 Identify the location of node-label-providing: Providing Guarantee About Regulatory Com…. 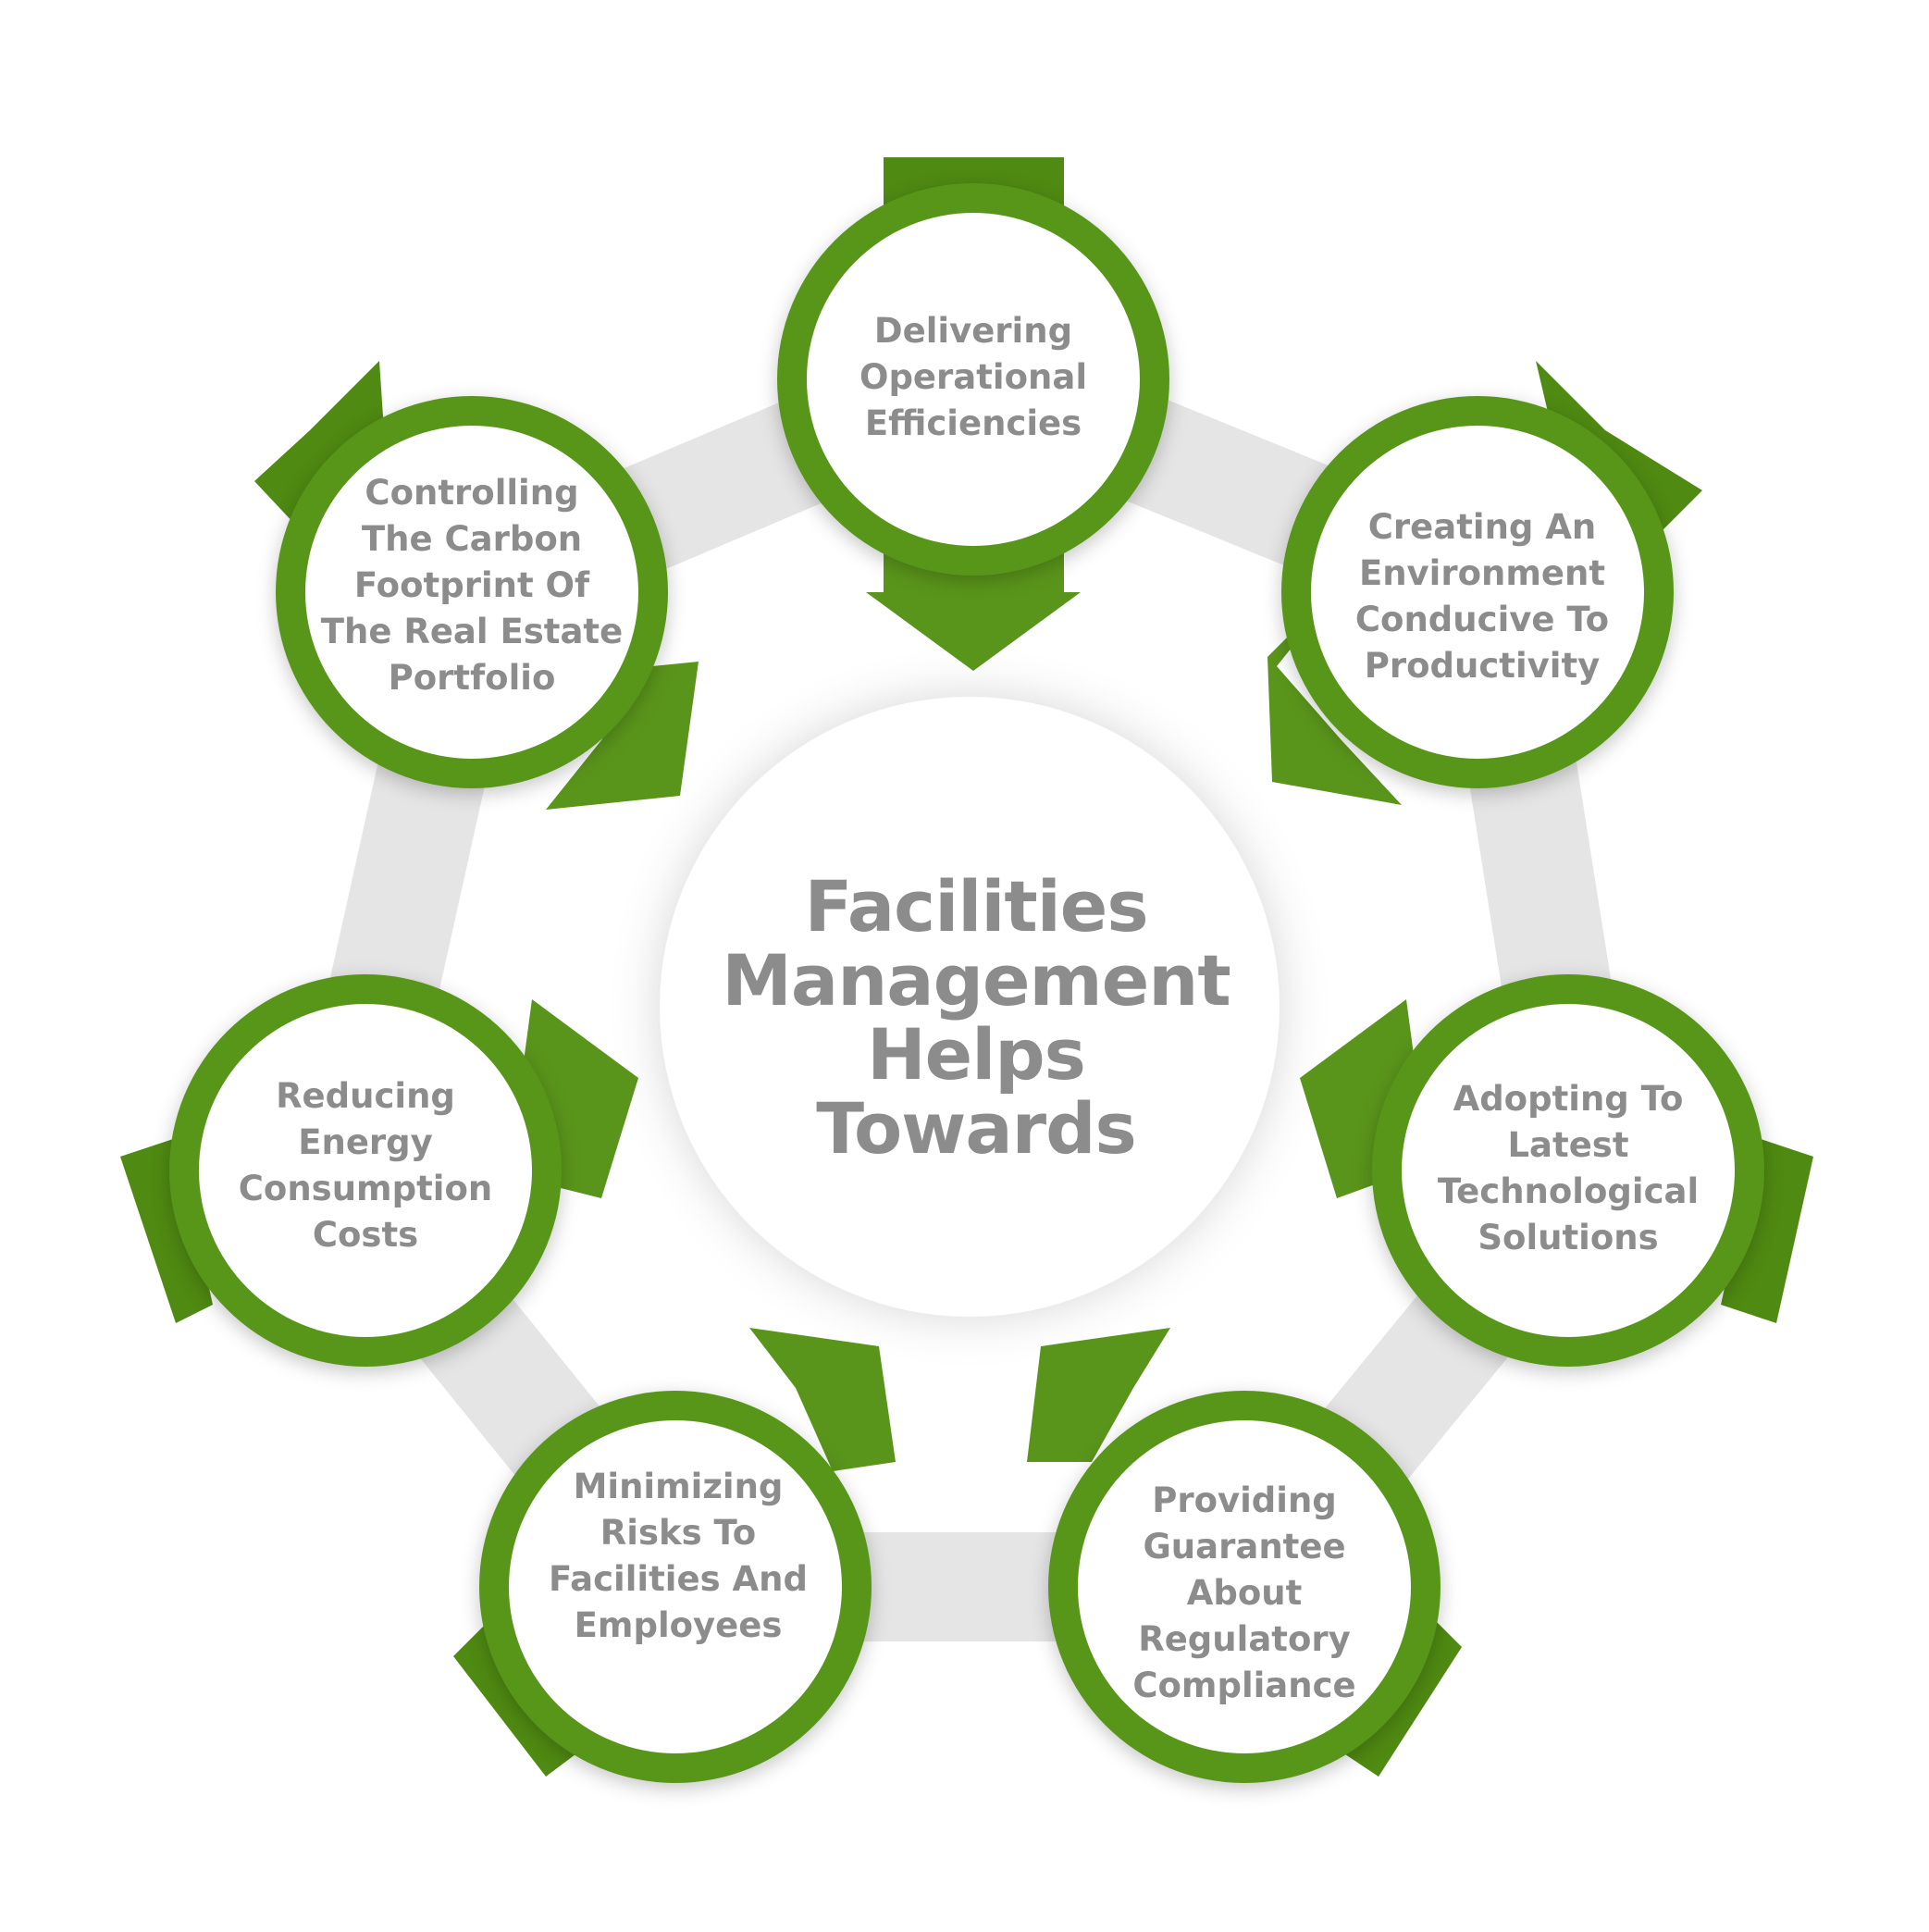
(1244, 1593).